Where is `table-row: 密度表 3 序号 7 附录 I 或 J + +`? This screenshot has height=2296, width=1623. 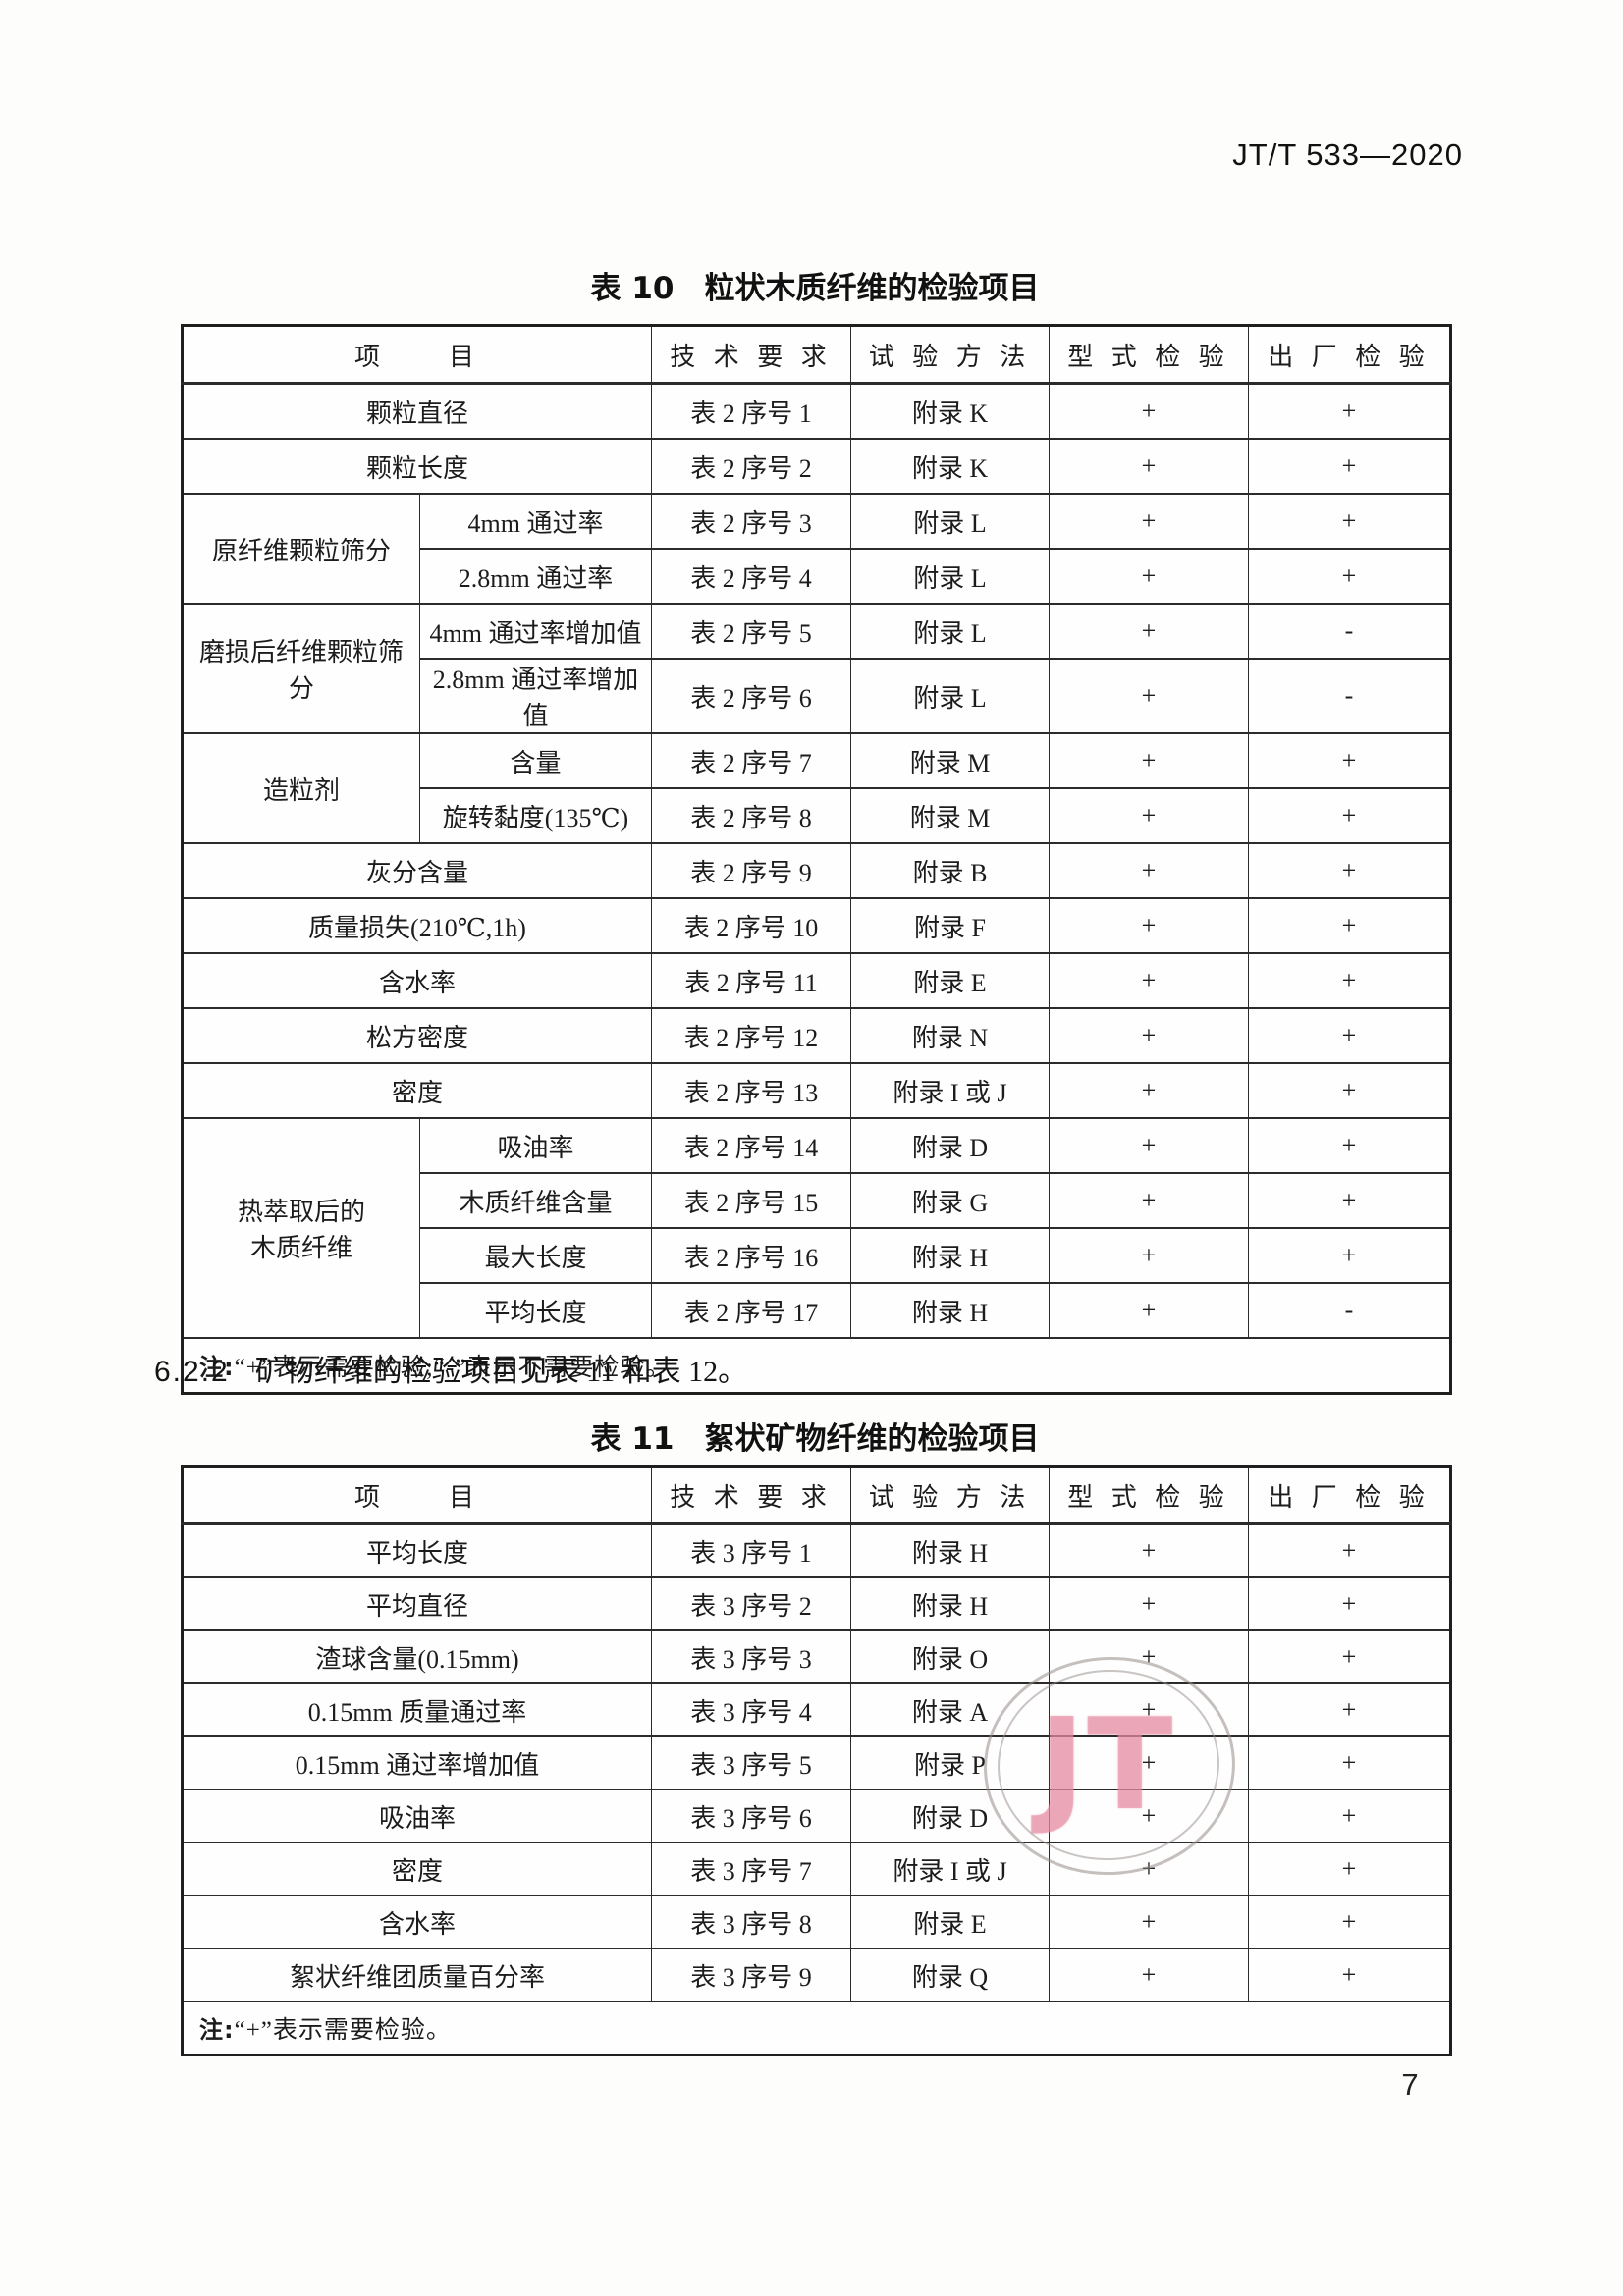 table-row: 密度表 3 序号 7 附录 I 或 J + + is located at coordinates (816, 1869).